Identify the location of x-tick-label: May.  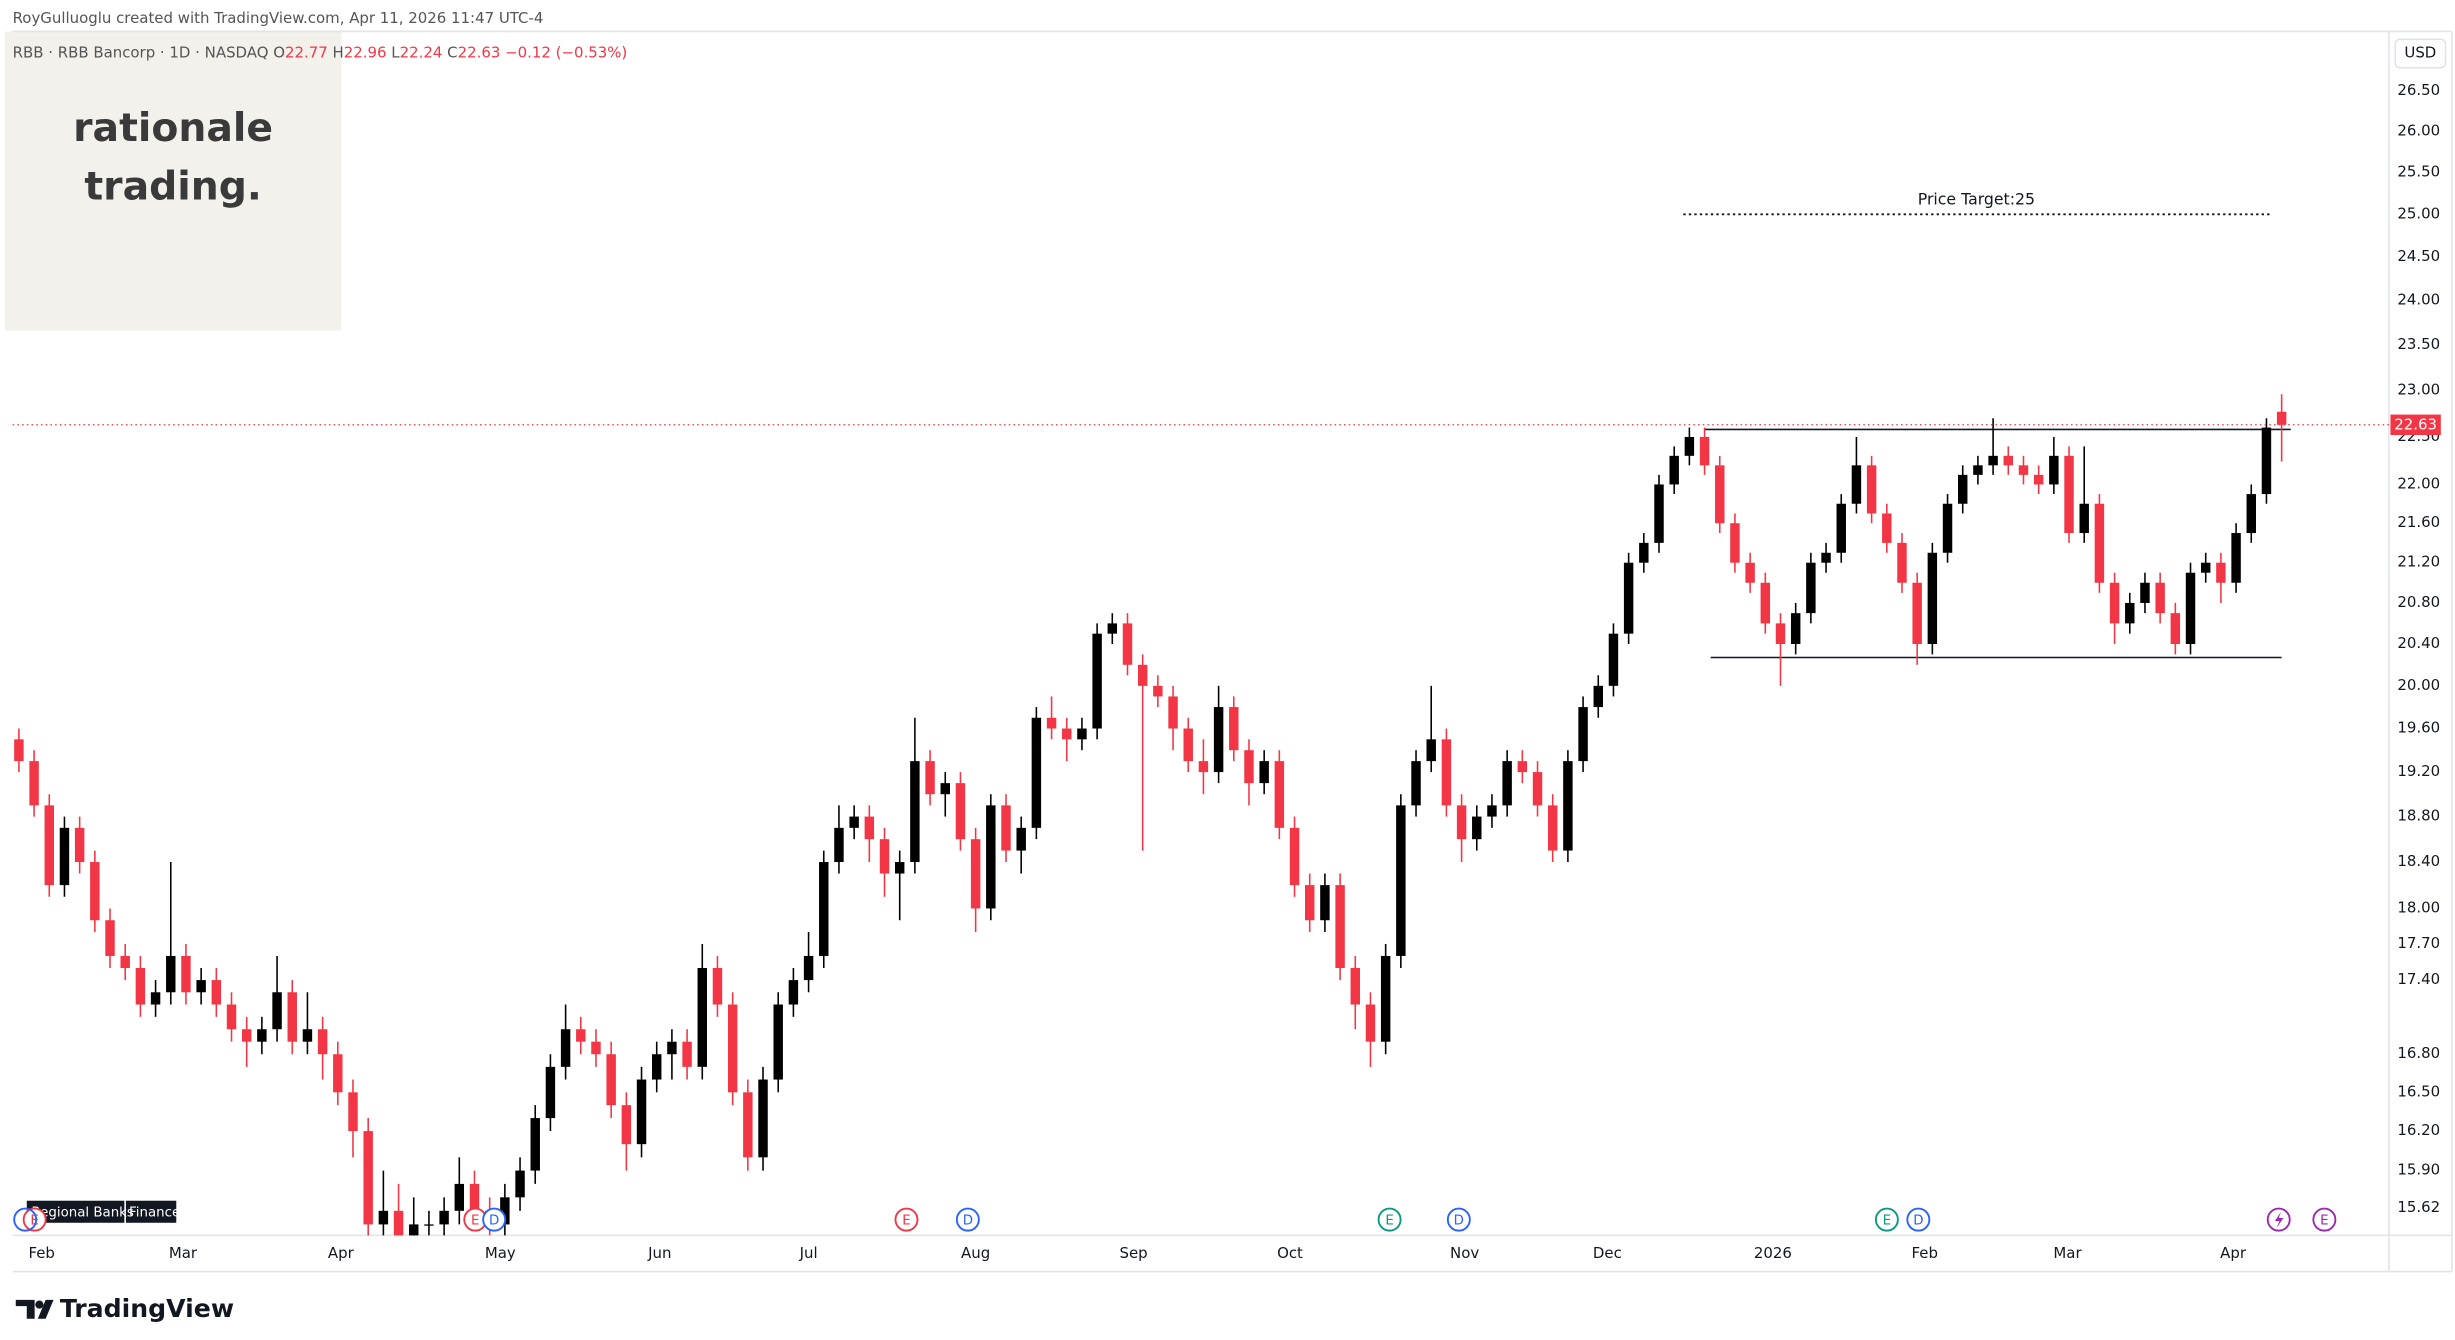
(500, 1253).